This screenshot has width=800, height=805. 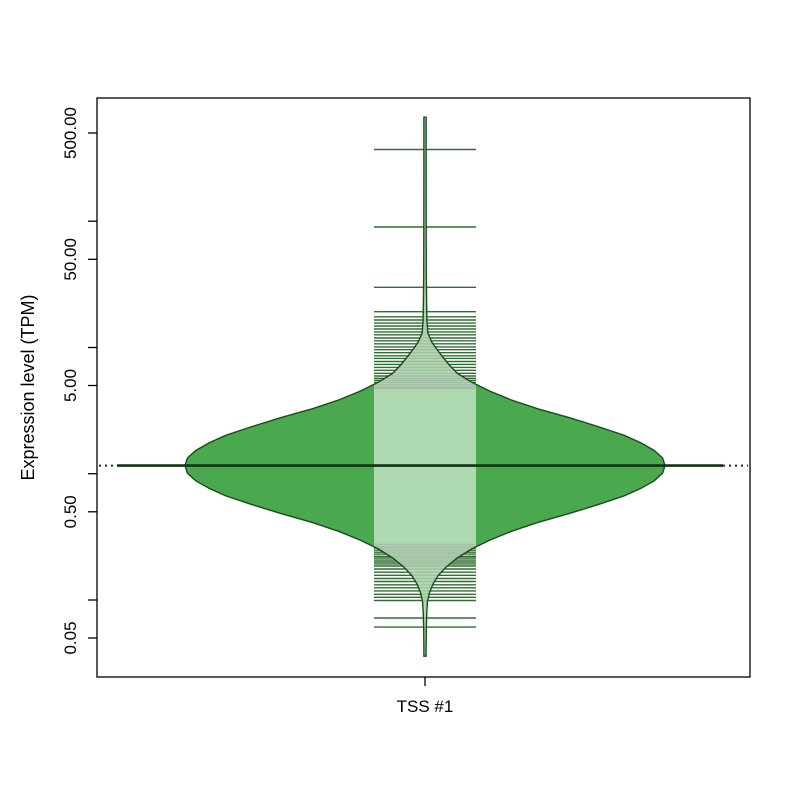 I want to click on x-category-label: TSS #1, so click(x=425, y=706).